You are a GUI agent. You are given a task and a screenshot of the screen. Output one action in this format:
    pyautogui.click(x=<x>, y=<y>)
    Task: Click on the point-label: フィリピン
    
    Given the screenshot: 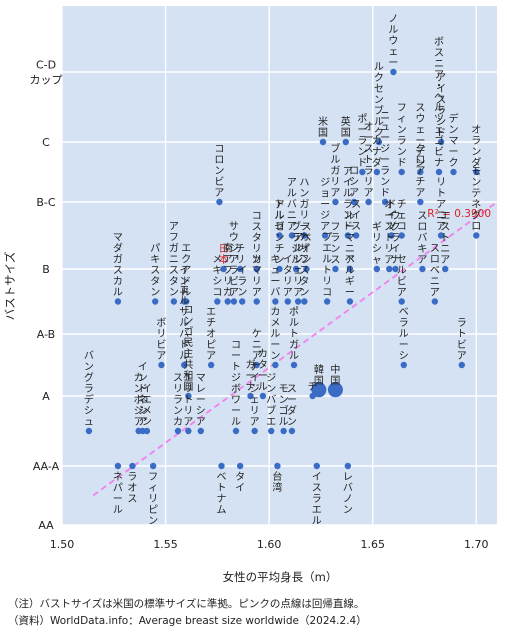 What is the action you would take?
    pyautogui.click(x=153, y=499)
    